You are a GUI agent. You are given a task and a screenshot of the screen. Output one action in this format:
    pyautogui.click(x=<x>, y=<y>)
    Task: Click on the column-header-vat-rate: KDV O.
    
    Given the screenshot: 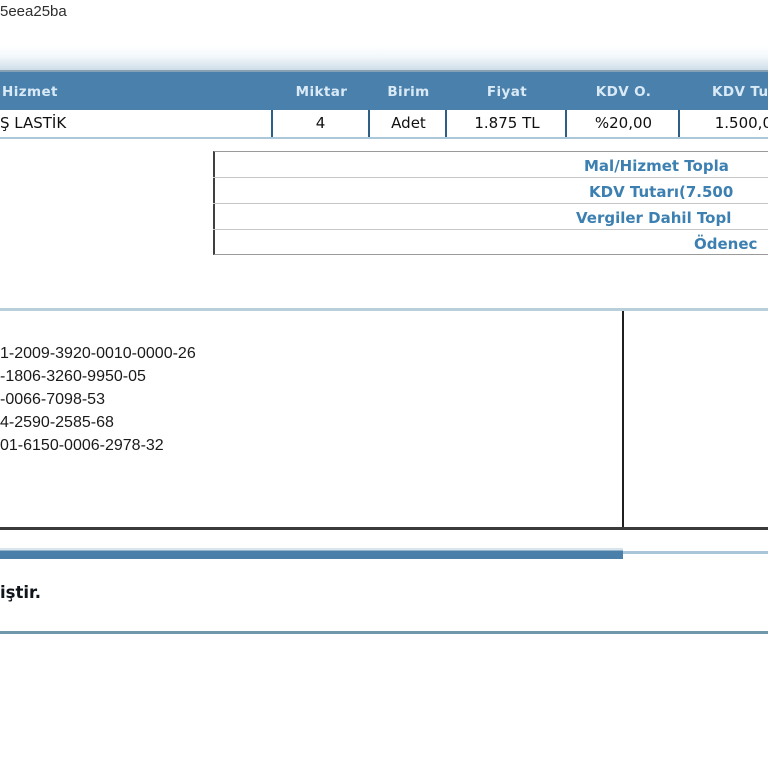 What is the action you would take?
    pyautogui.click(x=623, y=92)
    